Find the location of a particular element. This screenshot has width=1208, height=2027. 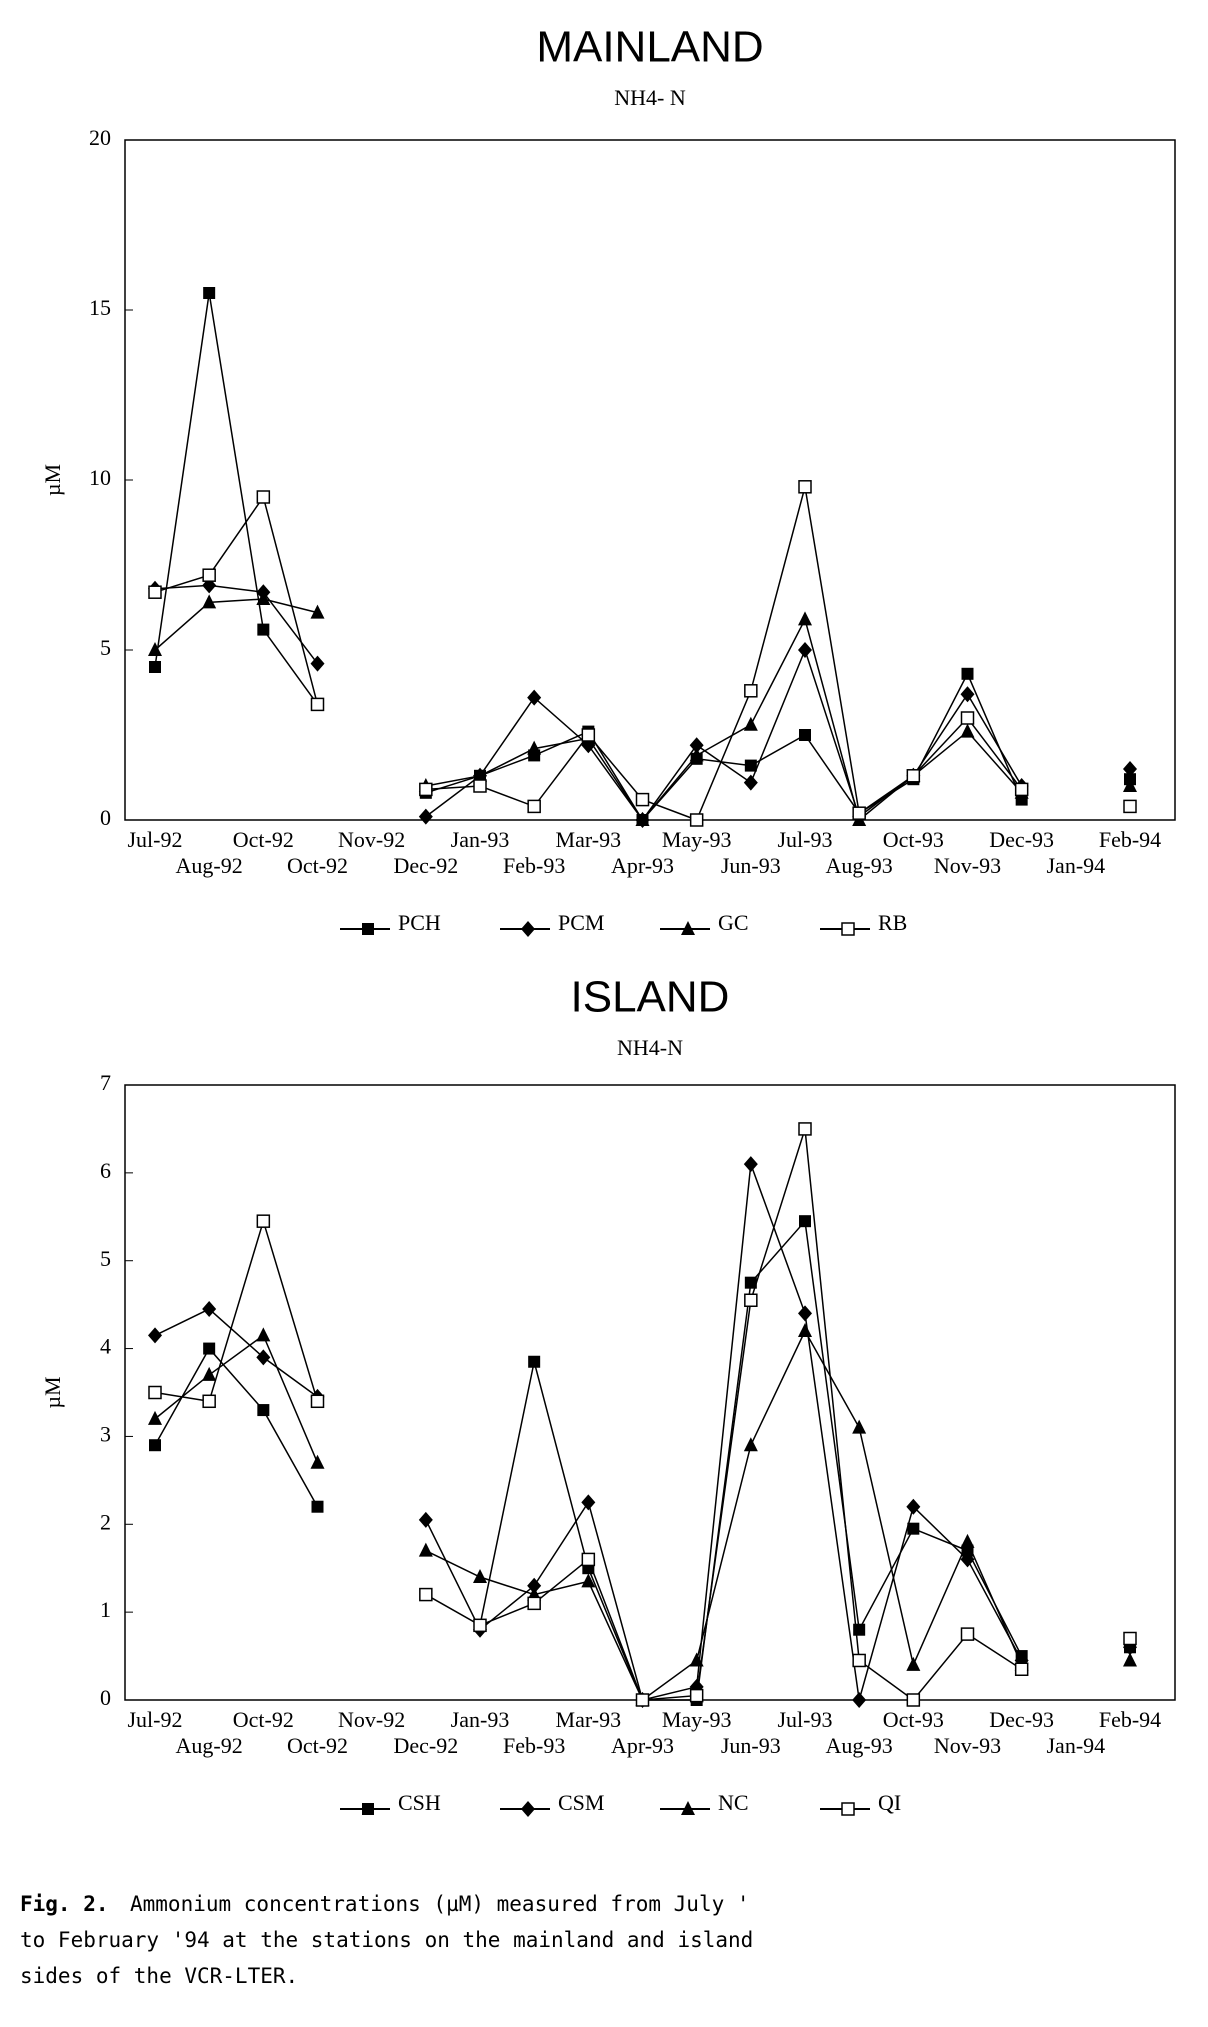

y-tick-label: 6 is located at coordinates (105, 1170).